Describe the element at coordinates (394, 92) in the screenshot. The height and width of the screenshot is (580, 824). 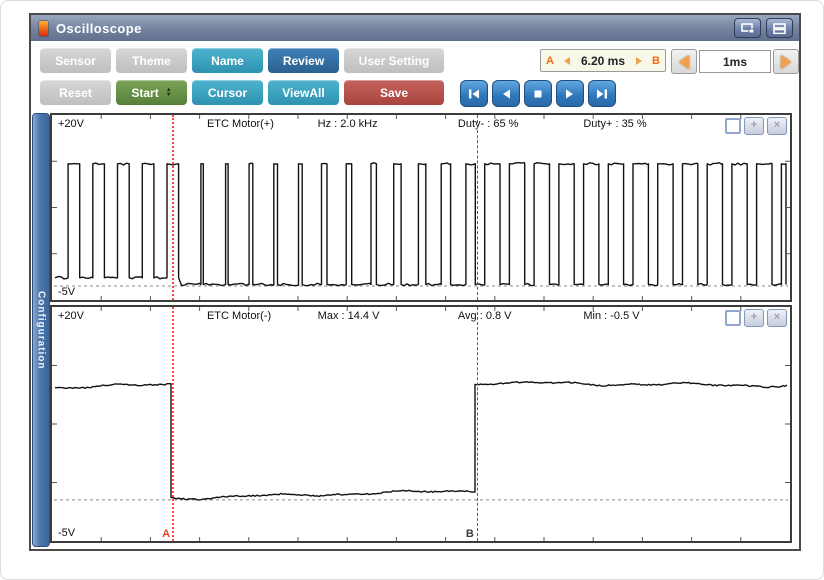
I see `save-button: Save` at that location.